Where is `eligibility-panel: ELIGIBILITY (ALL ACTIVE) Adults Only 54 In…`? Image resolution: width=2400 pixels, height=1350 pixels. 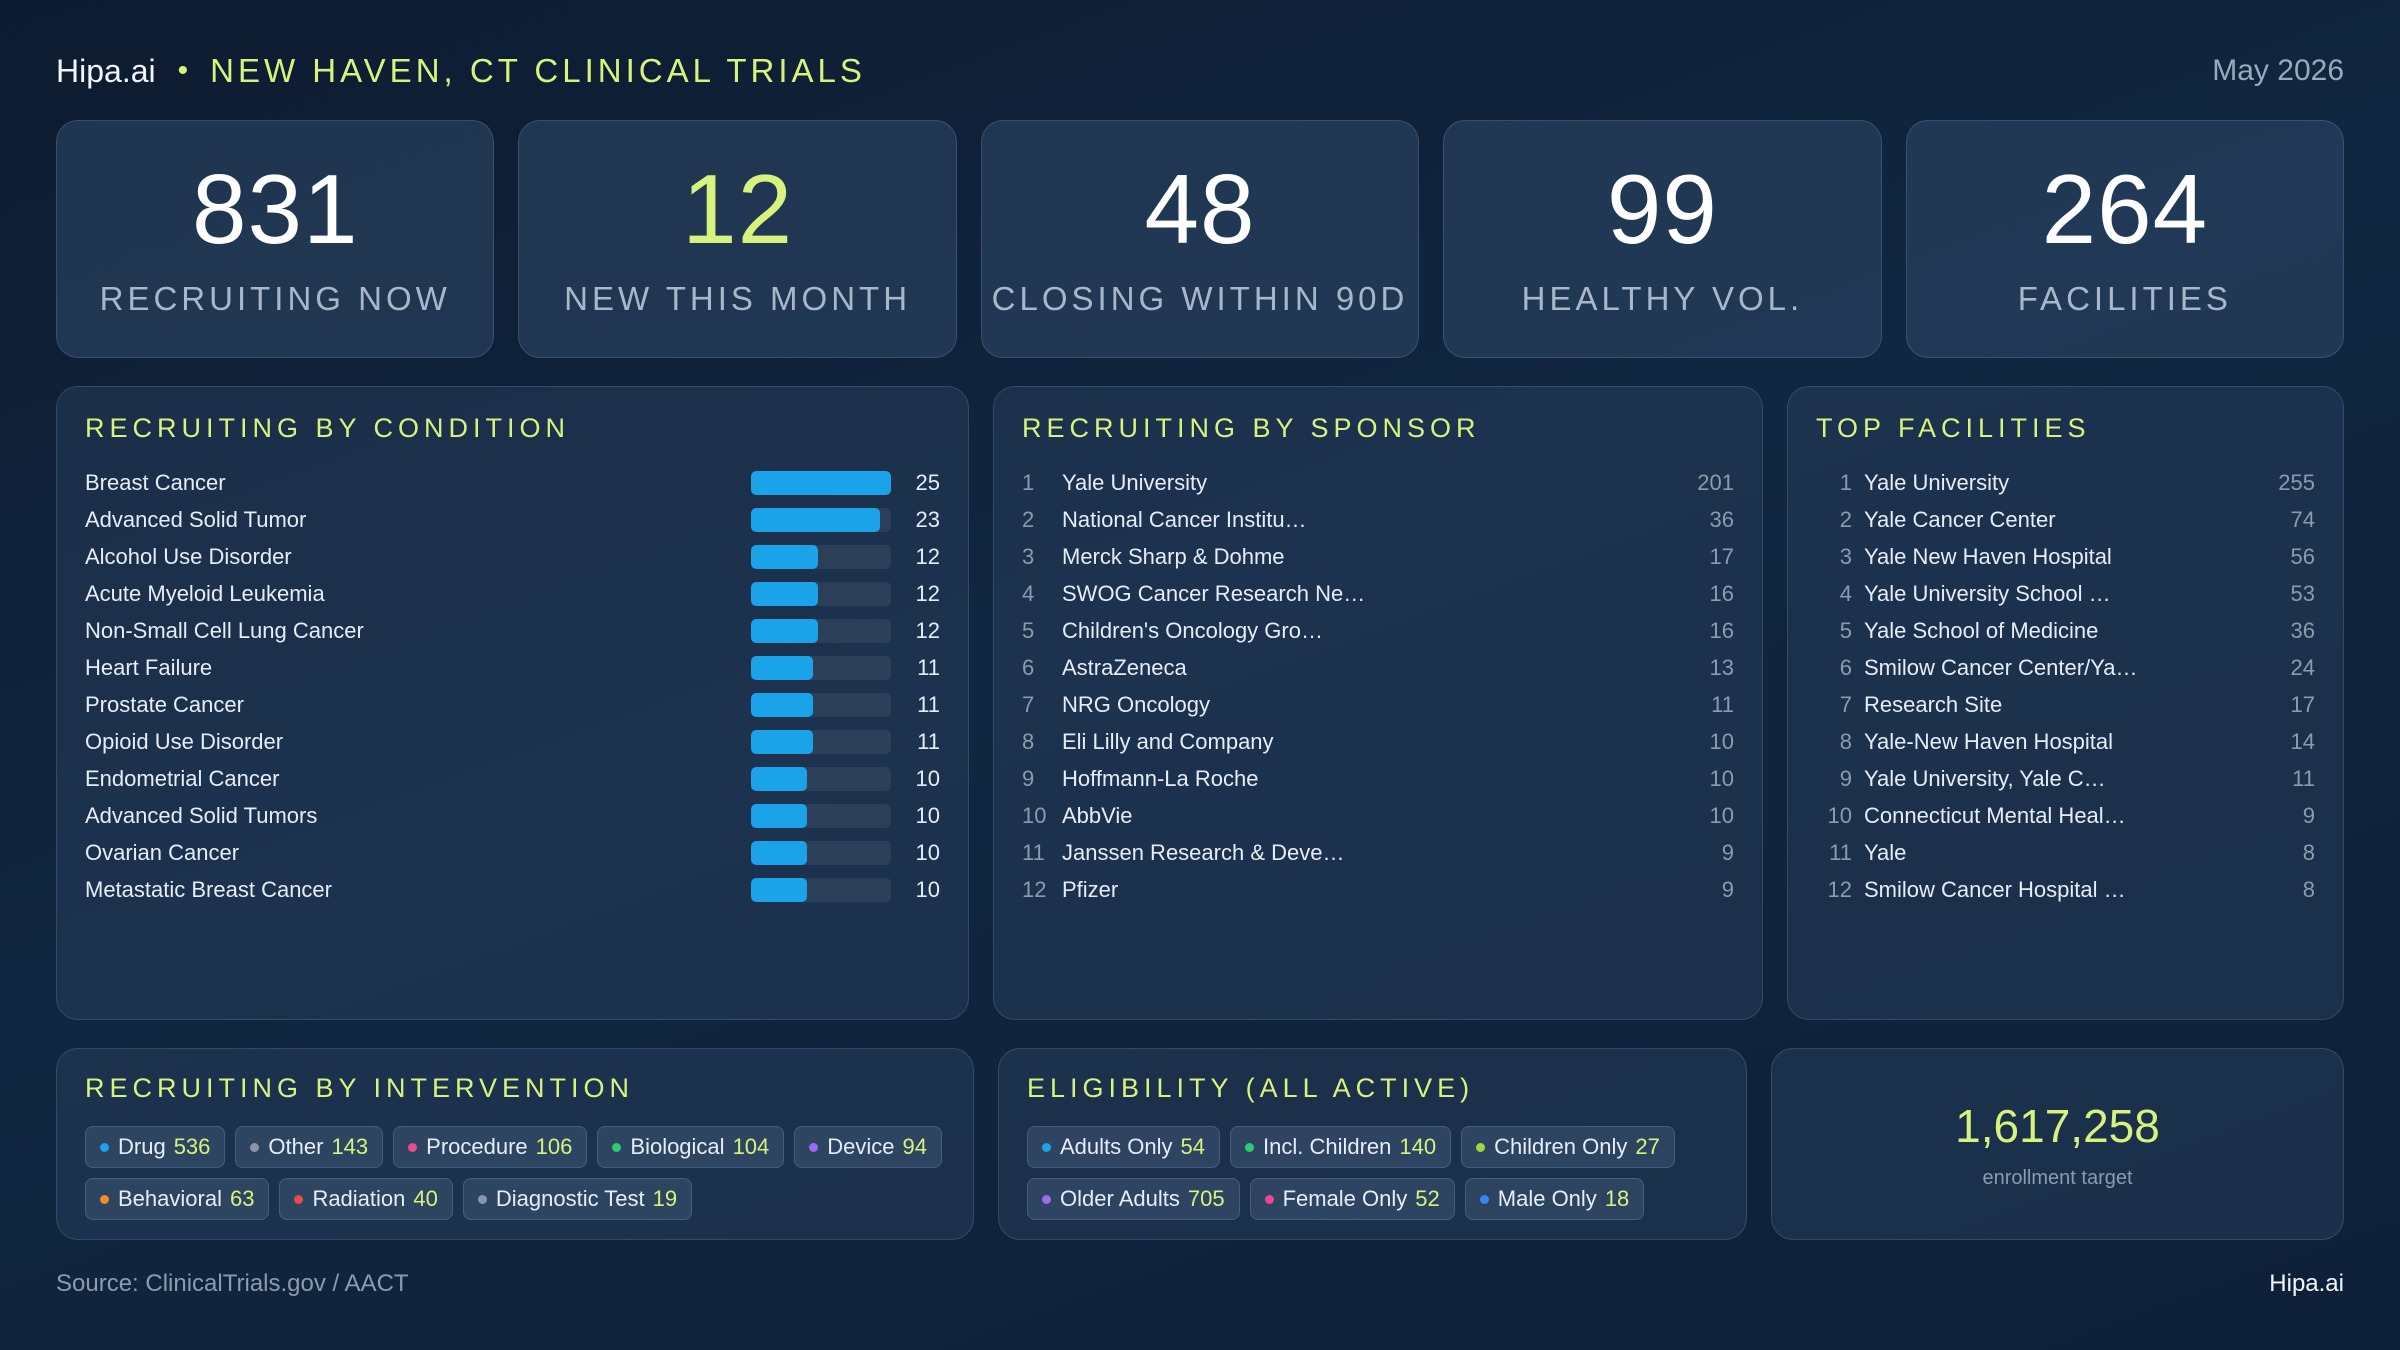
eligibility-panel: ELIGIBILITY (ALL ACTIVE) Adults Only 54 In… is located at coordinates (1372, 1144).